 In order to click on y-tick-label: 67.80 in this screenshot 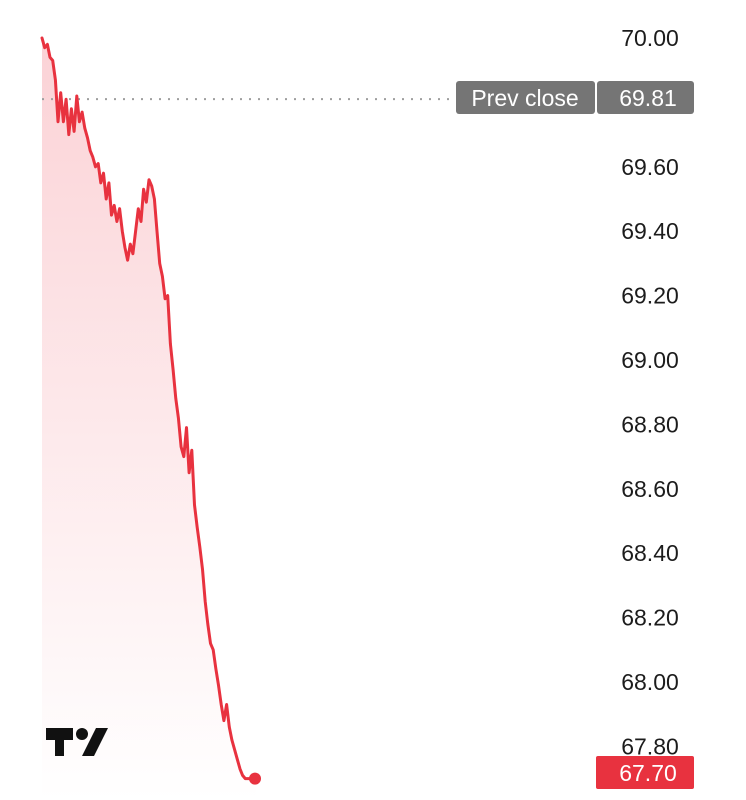, I will do `click(650, 746)`.